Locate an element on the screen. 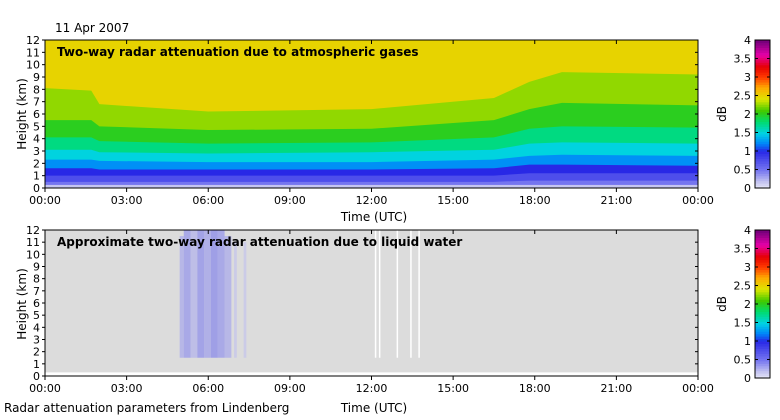 This screenshot has width=780, height=420. colorbar-tick-label: 1 is located at coordinates (747, 151).